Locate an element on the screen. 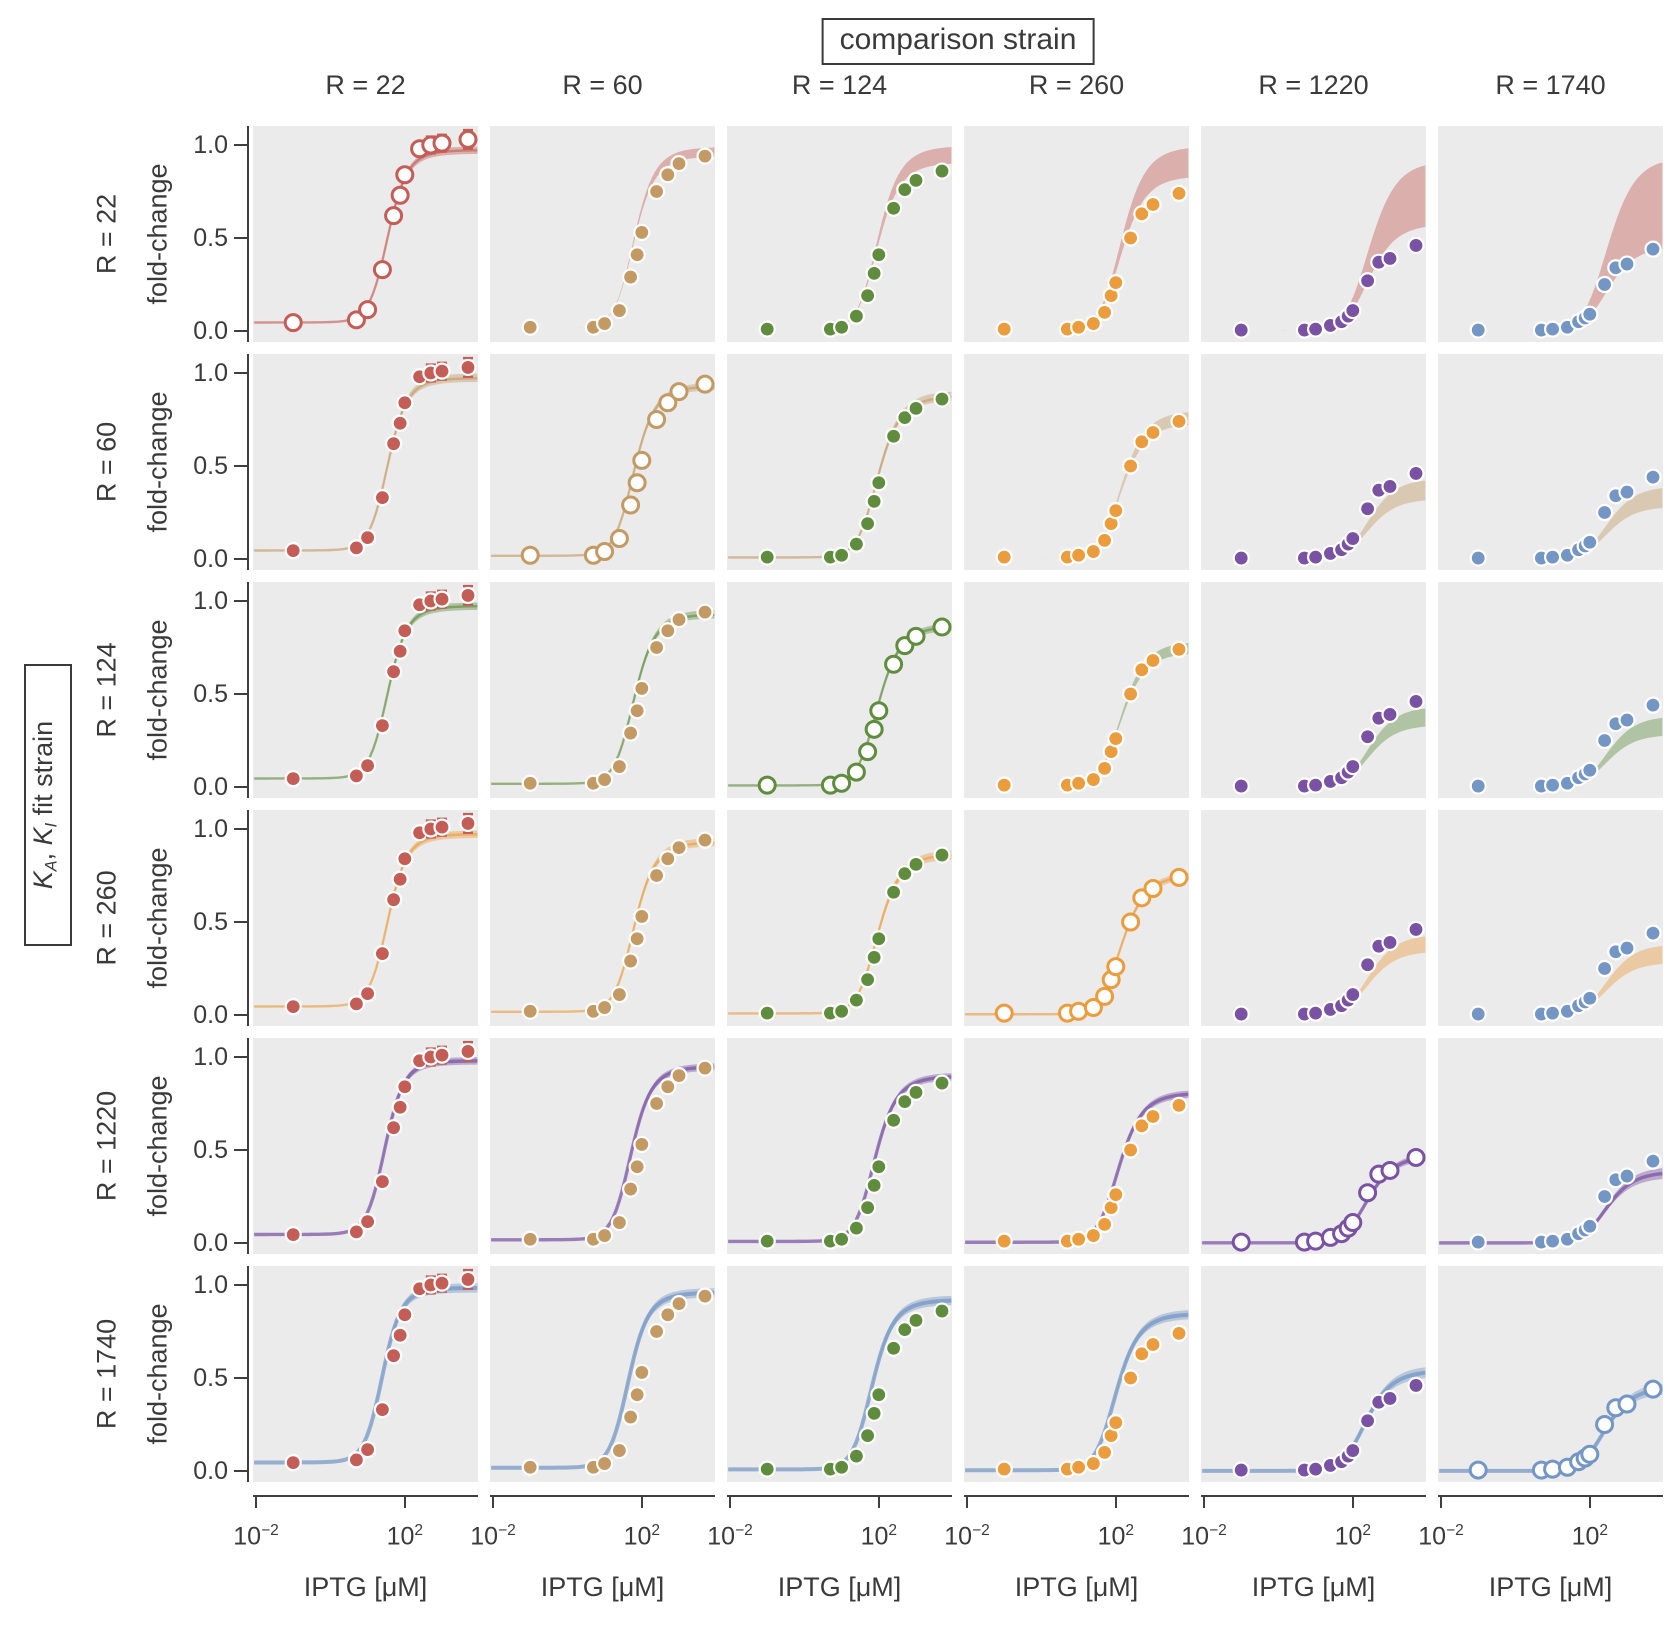 Image resolution: width=1679 pixels, height=1635 pixels. subplot-fit1740-vs22 is located at coordinates (365, 1374).